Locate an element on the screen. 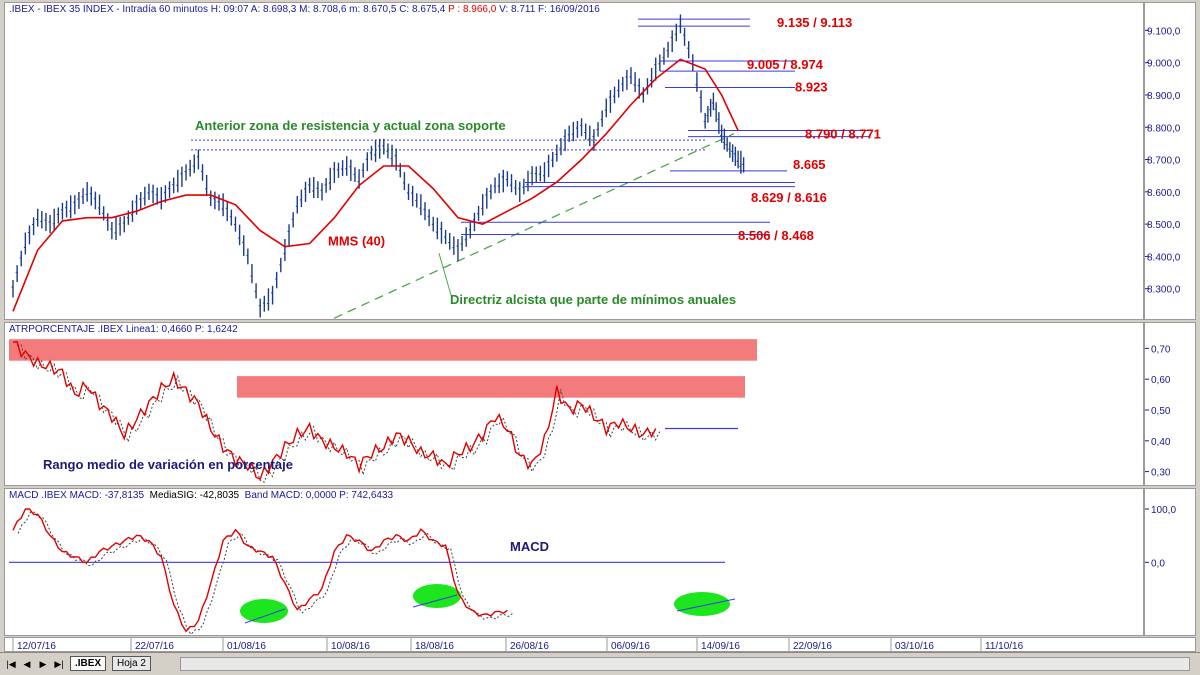 The image size is (1200, 675). macd-signal-line is located at coordinates (265, 573).